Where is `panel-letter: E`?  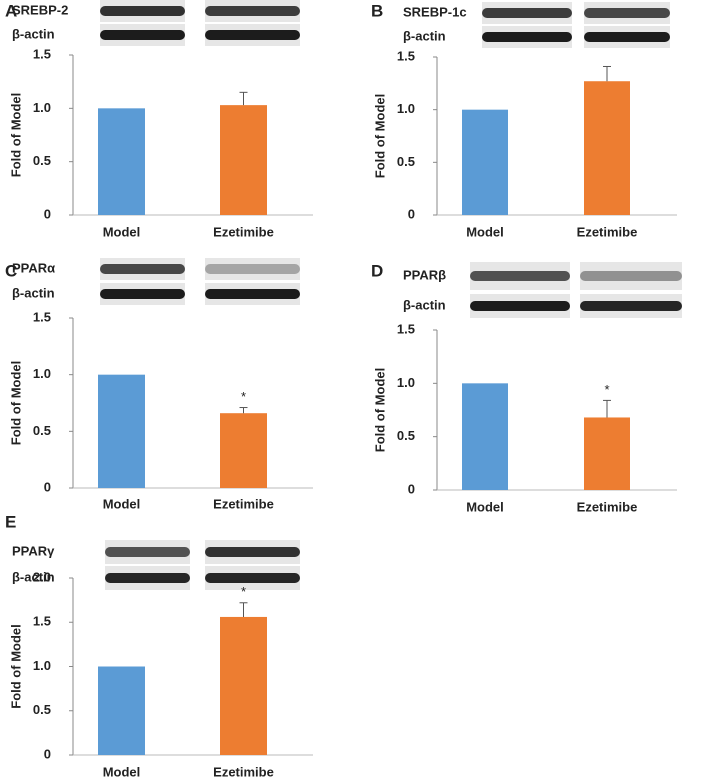
panel-letter: E is located at coordinates (10, 521).